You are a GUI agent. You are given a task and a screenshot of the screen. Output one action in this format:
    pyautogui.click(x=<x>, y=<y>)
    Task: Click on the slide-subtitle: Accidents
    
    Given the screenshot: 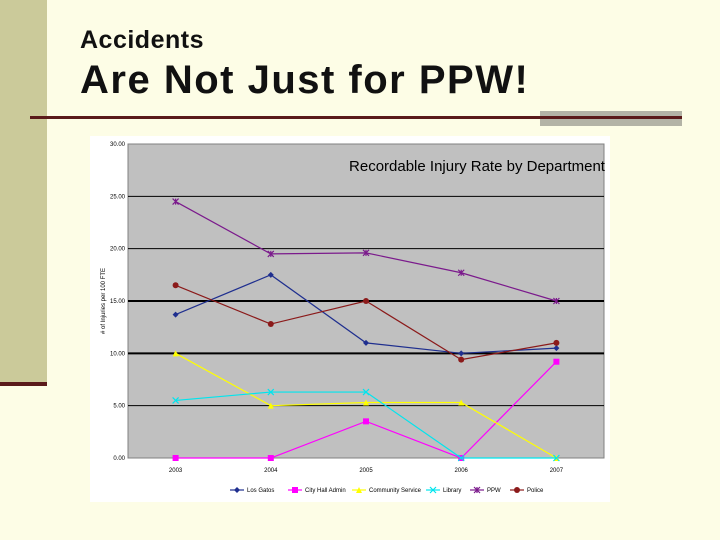 What is the action you would take?
    pyautogui.click(x=142, y=40)
    